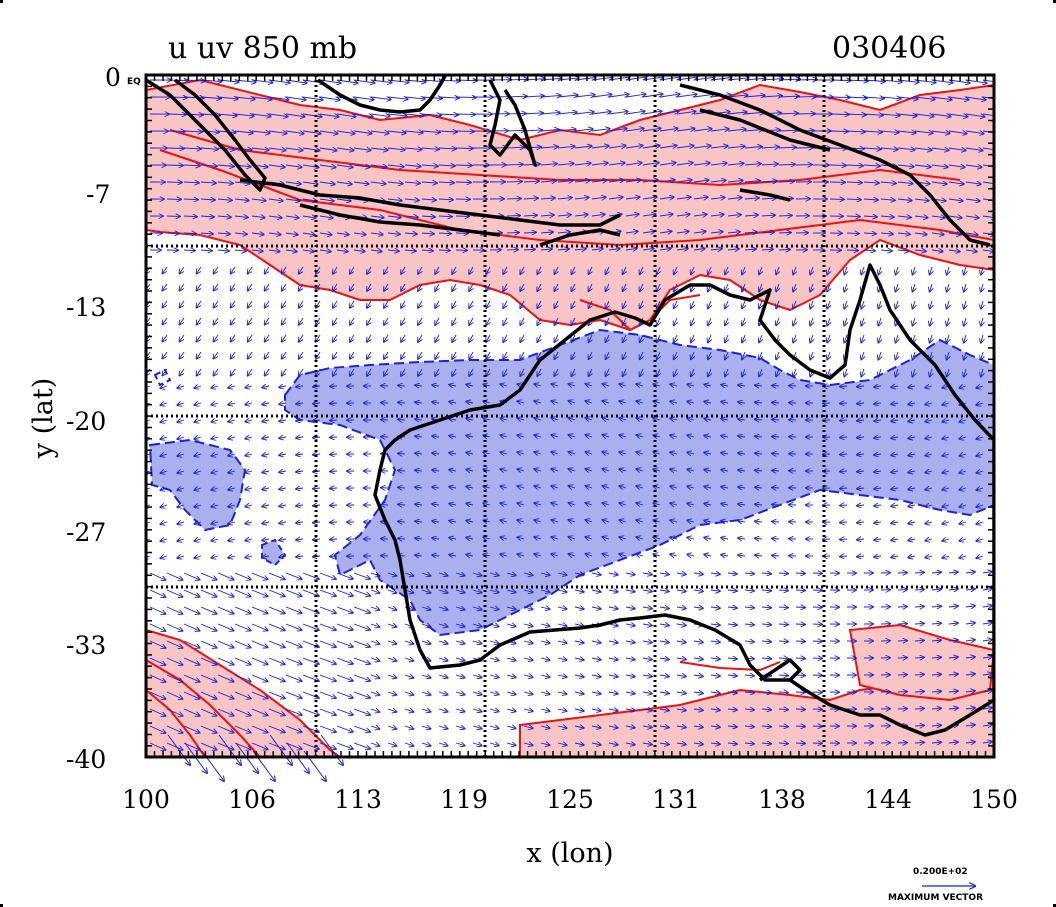  What do you see at coordinates (358, 799) in the screenshot?
I see `x-tick-label: 113` at bounding box center [358, 799].